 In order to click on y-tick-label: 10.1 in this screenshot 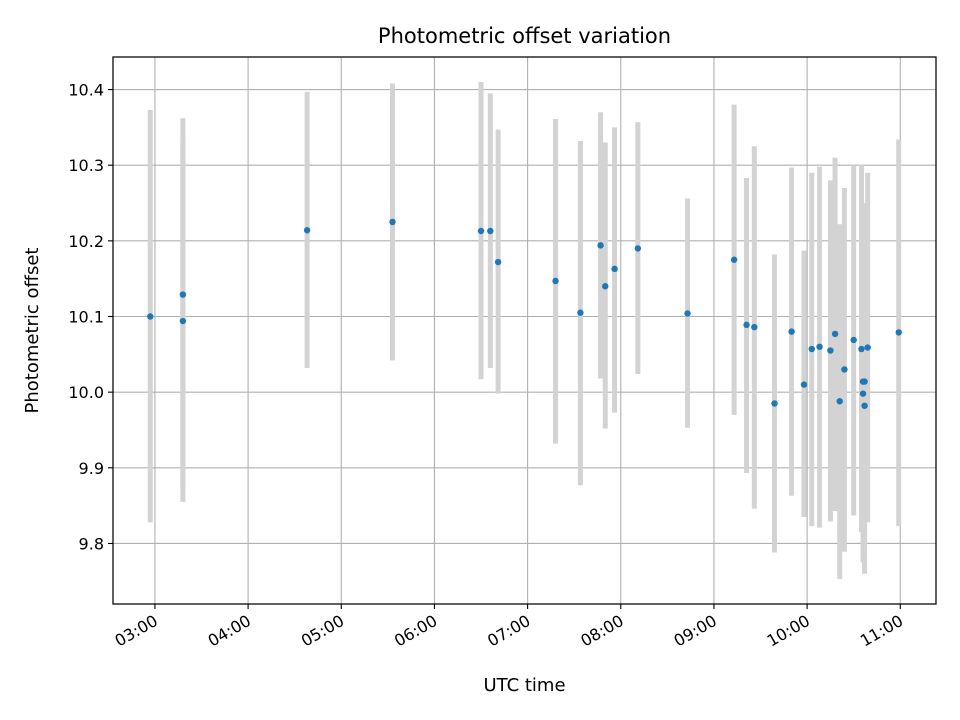, I will do `click(86, 317)`.